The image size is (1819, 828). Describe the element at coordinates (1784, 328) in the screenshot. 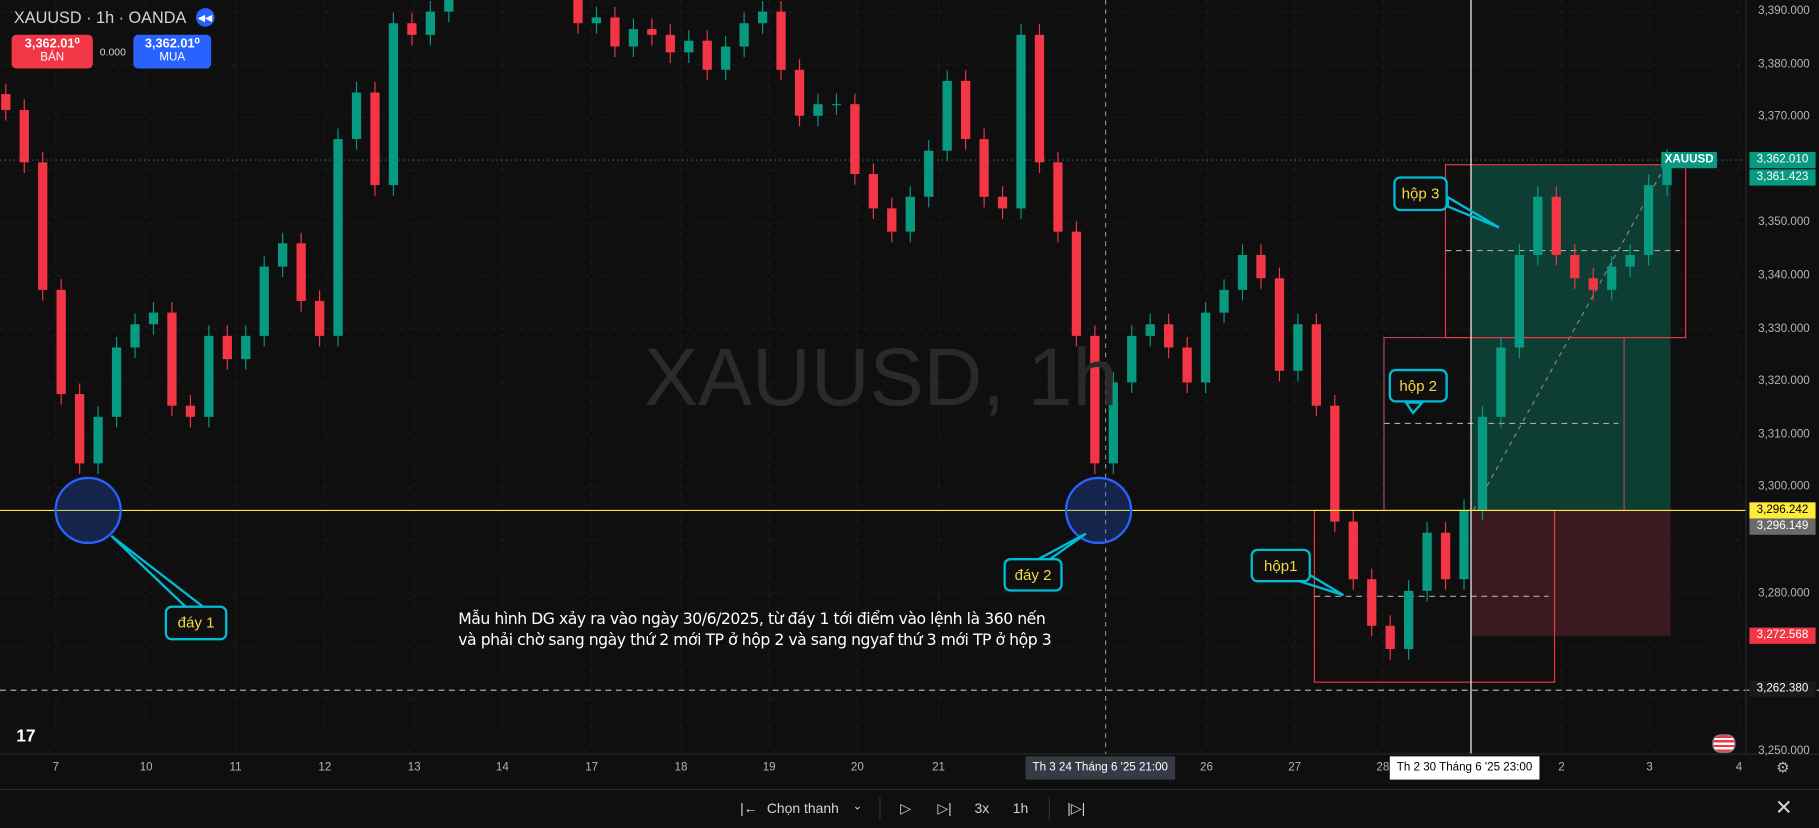

I see `price-tick-label: 3,330.000` at that location.